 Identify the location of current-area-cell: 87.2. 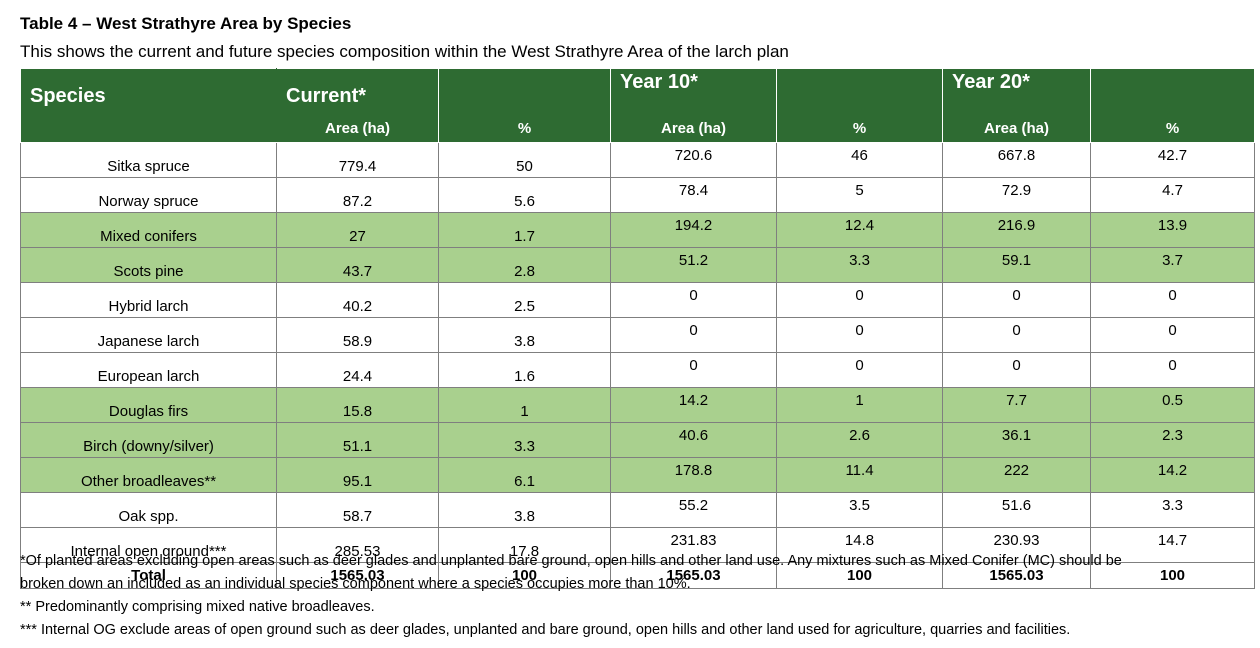
(357, 195).